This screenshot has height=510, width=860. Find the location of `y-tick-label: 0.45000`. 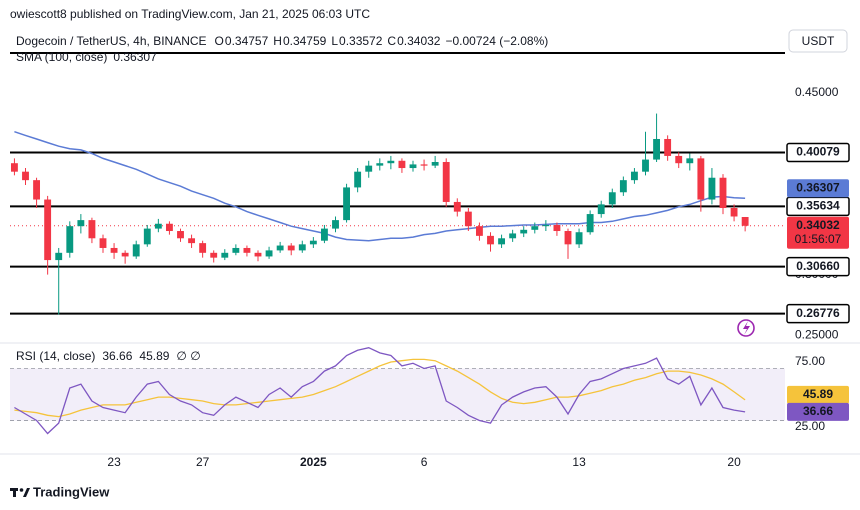

y-tick-label: 0.45000 is located at coordinates (817, 92).